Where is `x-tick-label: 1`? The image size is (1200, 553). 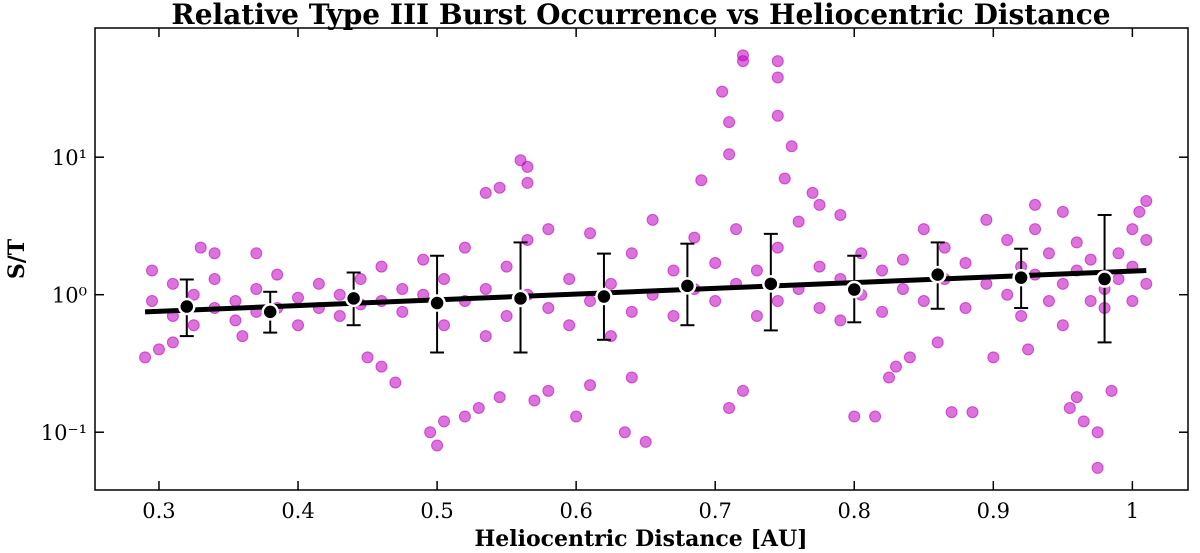
x-tick-label: 1 is located at coordinates (1132, 511).